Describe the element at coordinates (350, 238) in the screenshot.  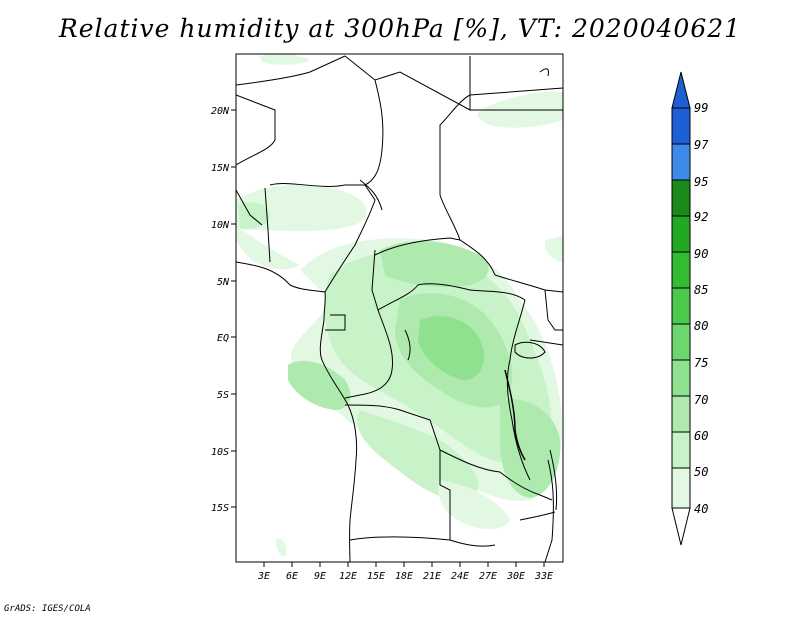
I see `border-nigeria-cameroon` at that location.